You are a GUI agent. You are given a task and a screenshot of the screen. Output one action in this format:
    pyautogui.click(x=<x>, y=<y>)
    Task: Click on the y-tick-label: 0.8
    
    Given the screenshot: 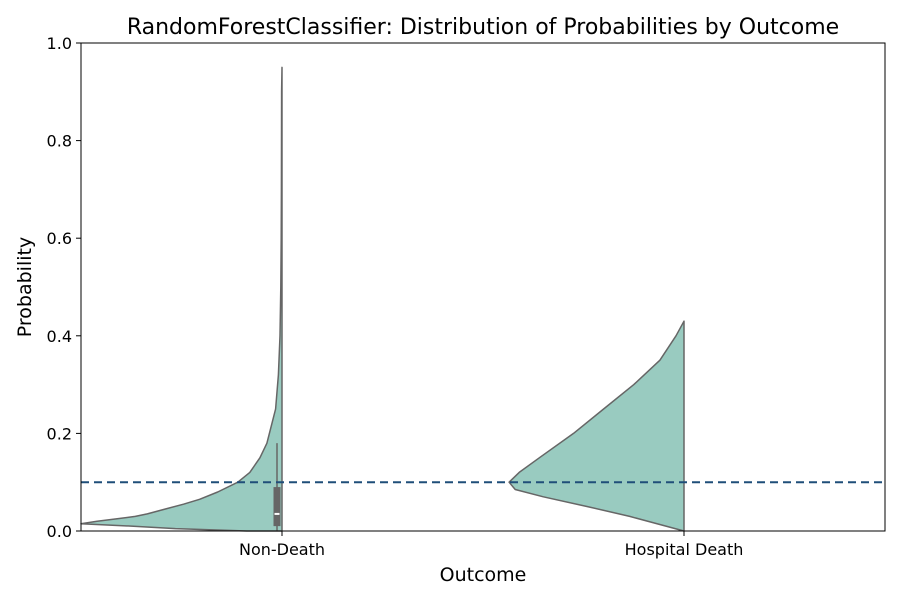 What is the action you would take?
    pyautogui.click(x=59, y=141)
    